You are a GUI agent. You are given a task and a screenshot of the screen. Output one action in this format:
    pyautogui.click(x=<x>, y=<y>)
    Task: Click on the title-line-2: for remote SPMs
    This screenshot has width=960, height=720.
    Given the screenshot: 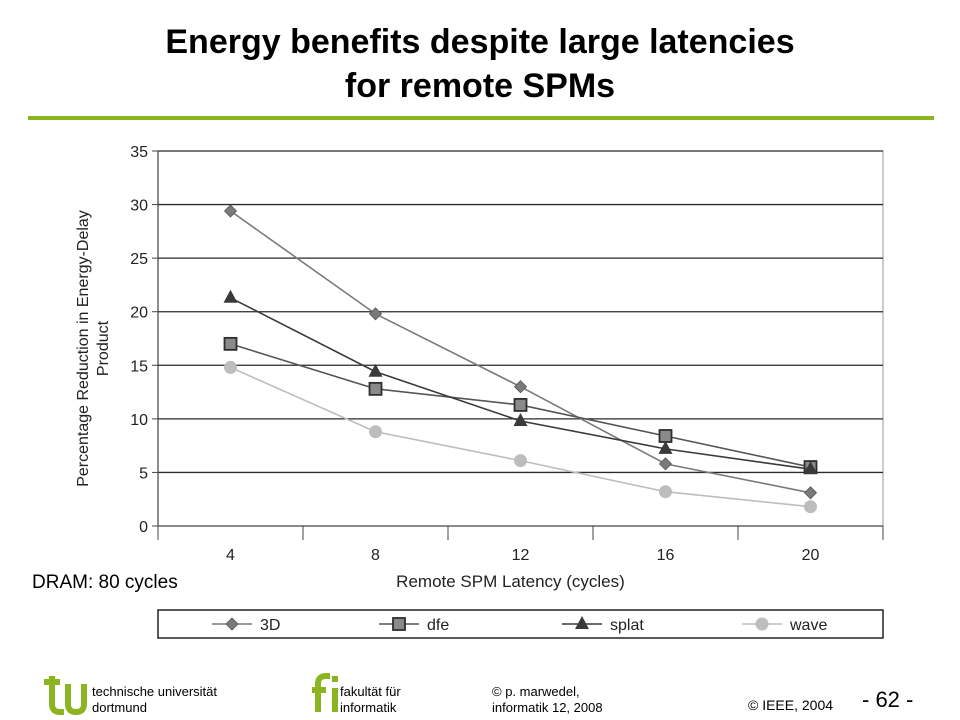 What is the action you would take?
    pyautogui.click(x=480, y=86)
    